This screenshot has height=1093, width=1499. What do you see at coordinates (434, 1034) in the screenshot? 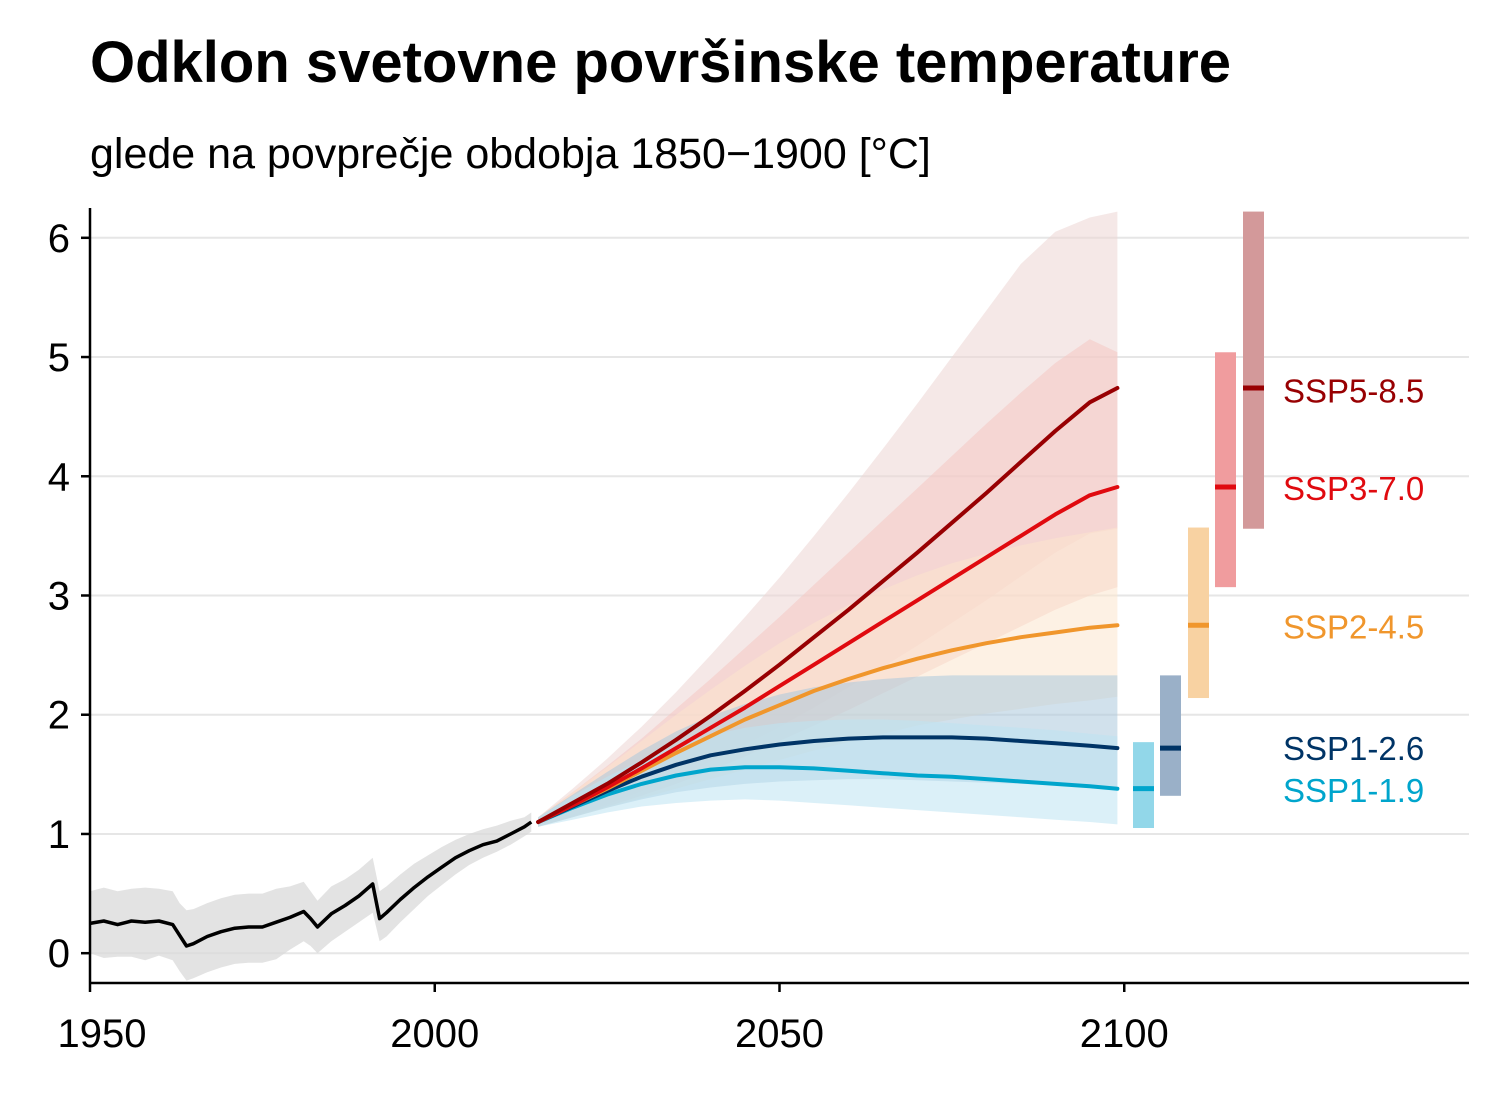
I see `x-tick-label-2000: 2000` at bounding box center [434, 1034].